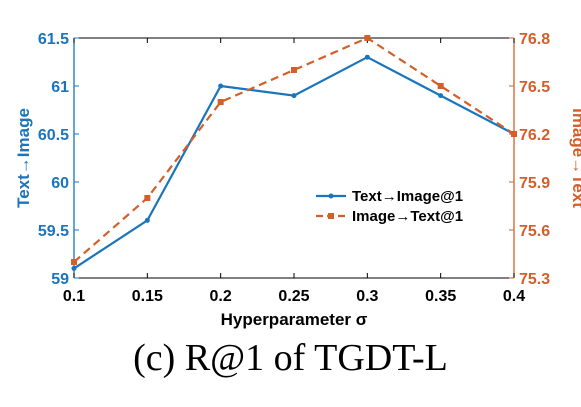 This screenshot has width=581, height=407. What do you see at coordinates (440, 296) in the screenshot?
I see `x-tick-label: 0.35` at bounding box center [440, 296].